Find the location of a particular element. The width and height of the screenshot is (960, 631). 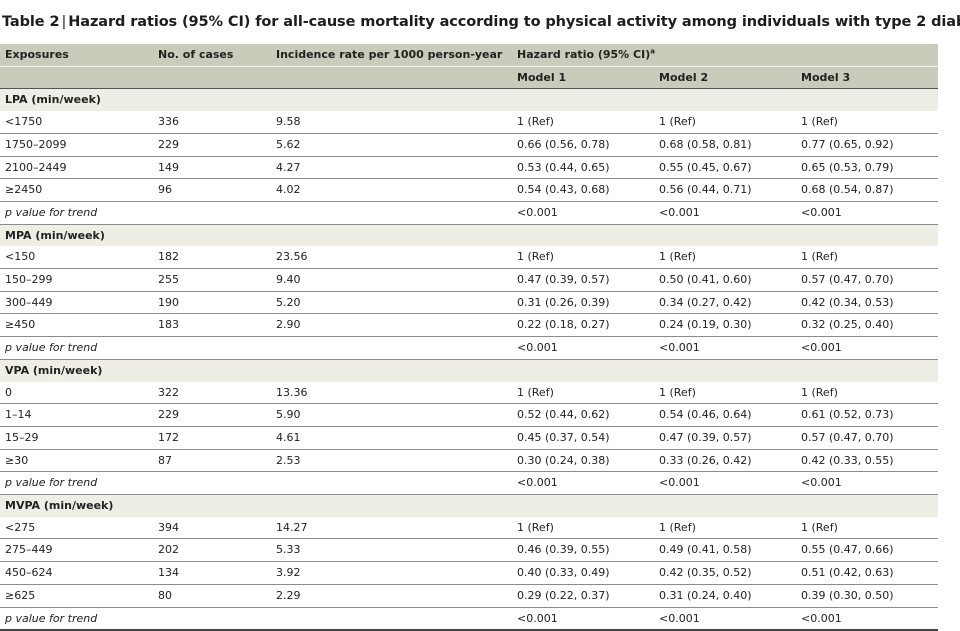

cell-model-3: 0.77 (0.65, 0.92) is located at coordinates (867, 145).